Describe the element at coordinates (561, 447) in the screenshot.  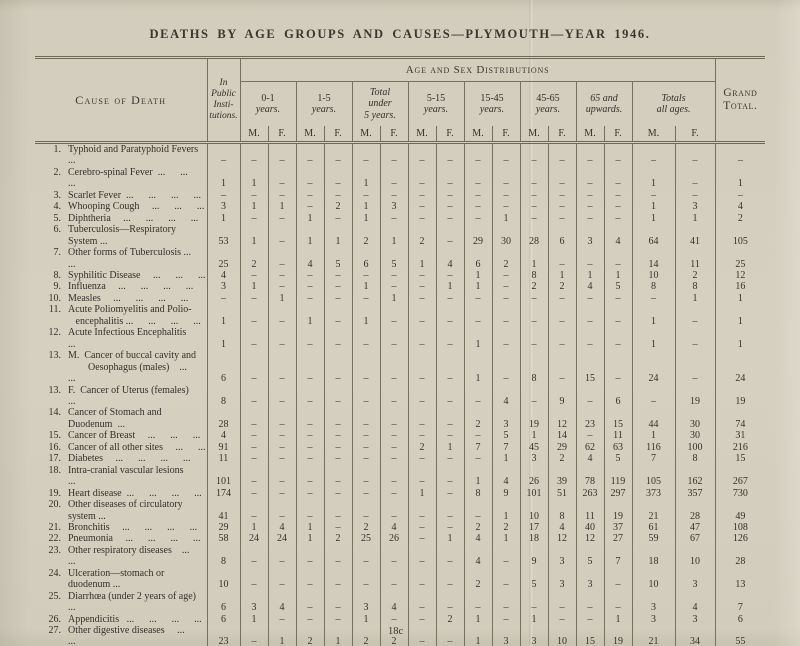
I see `value-cell: 29` at that location.